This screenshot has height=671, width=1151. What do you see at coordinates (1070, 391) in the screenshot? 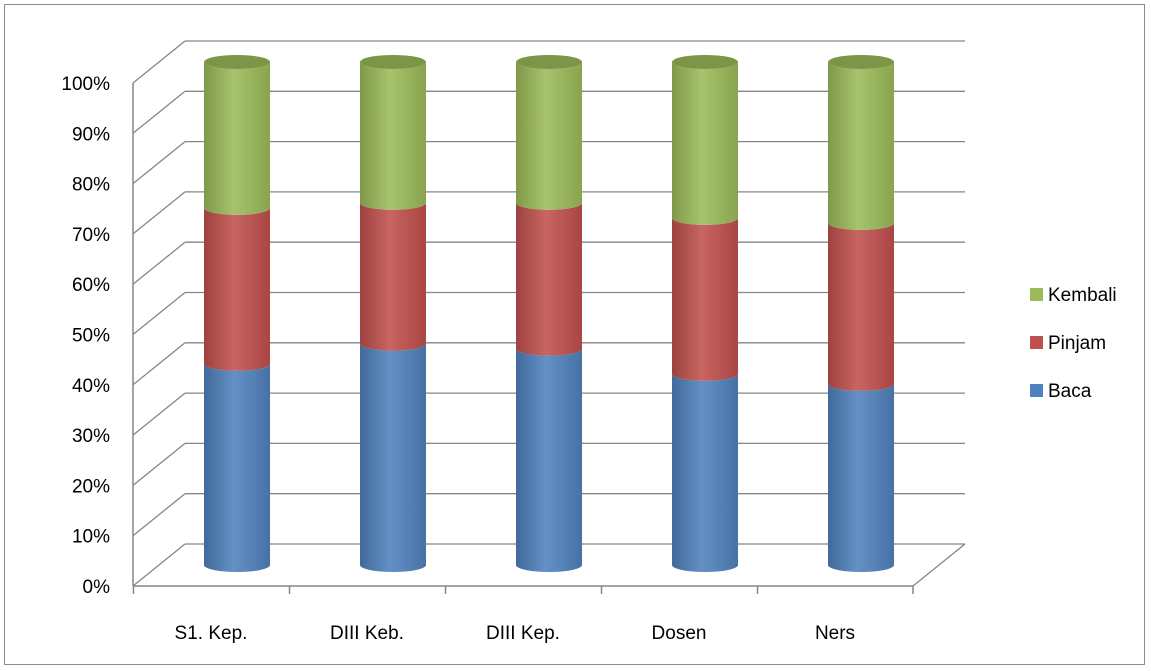
I see `legend-label: Baca` at bounding box center [1070, 391].